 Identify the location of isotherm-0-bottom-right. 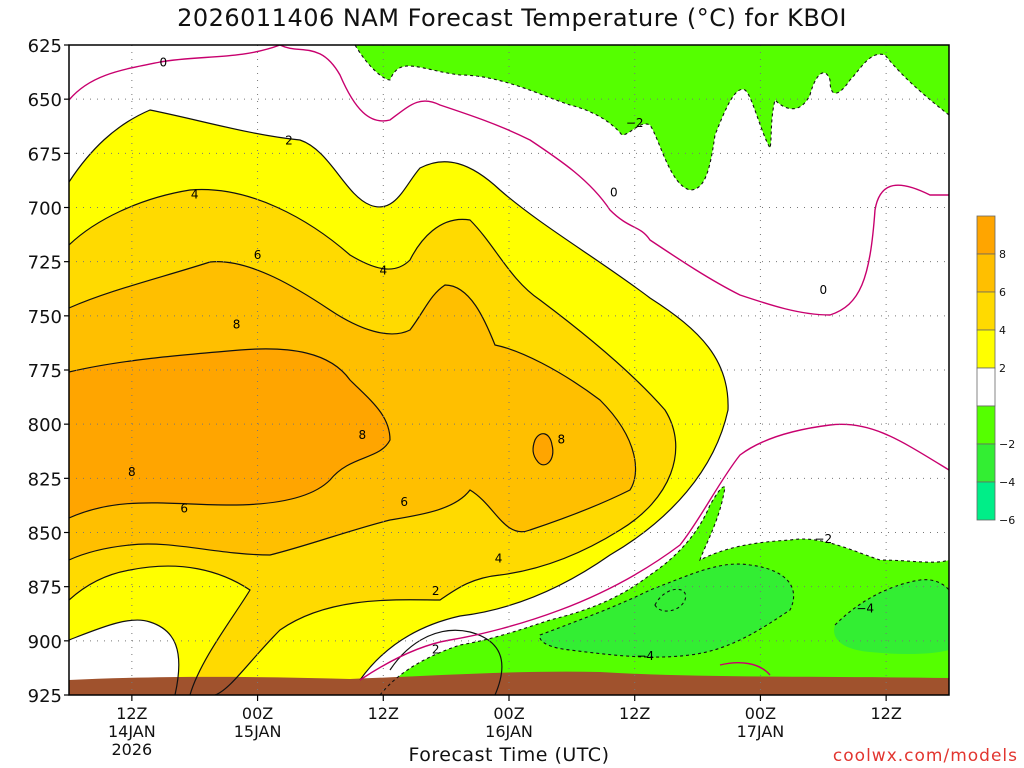
(745, 669).